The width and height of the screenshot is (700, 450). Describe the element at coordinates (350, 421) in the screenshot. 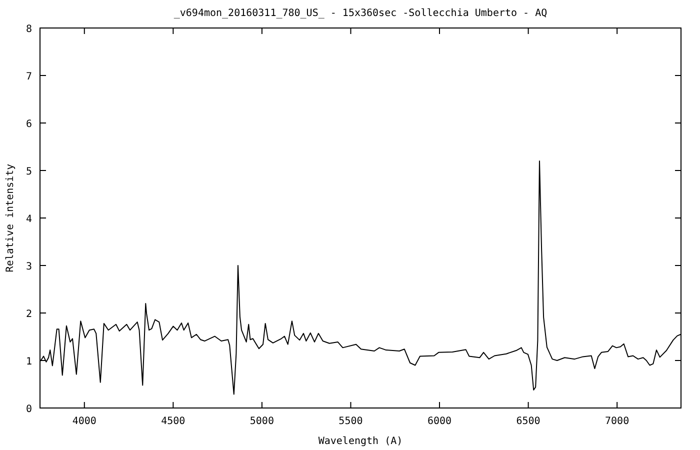

I see `x-tick-label: 5500` at that location.